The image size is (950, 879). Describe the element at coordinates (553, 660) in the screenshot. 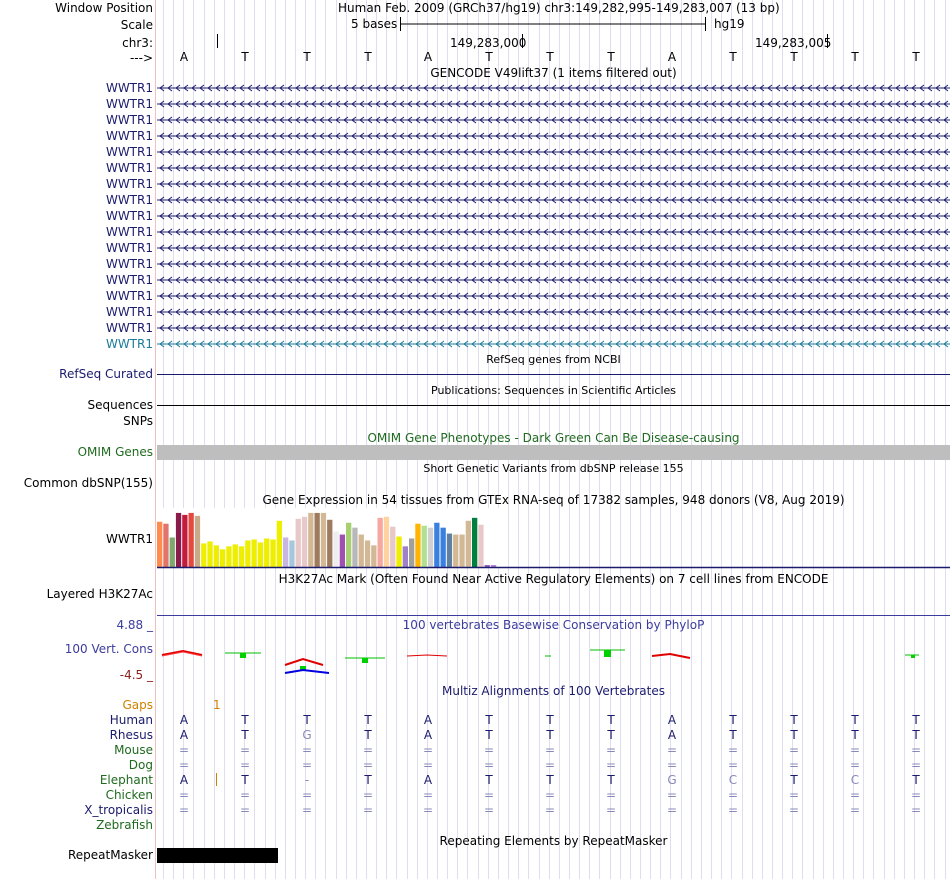

I see `phylop-conservation-plot` at that location.